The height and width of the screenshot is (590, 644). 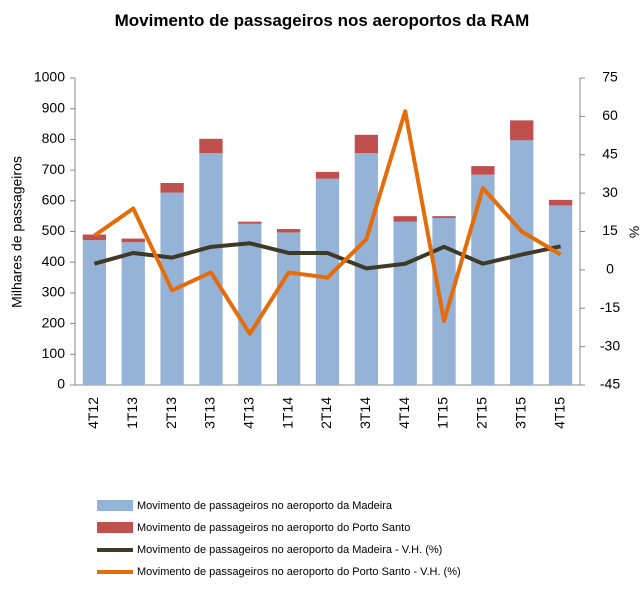 What do you see at coordinates (54, 138) in the screenshot?
I see `y-tick-label: 800` at bounding box center [54, 138].